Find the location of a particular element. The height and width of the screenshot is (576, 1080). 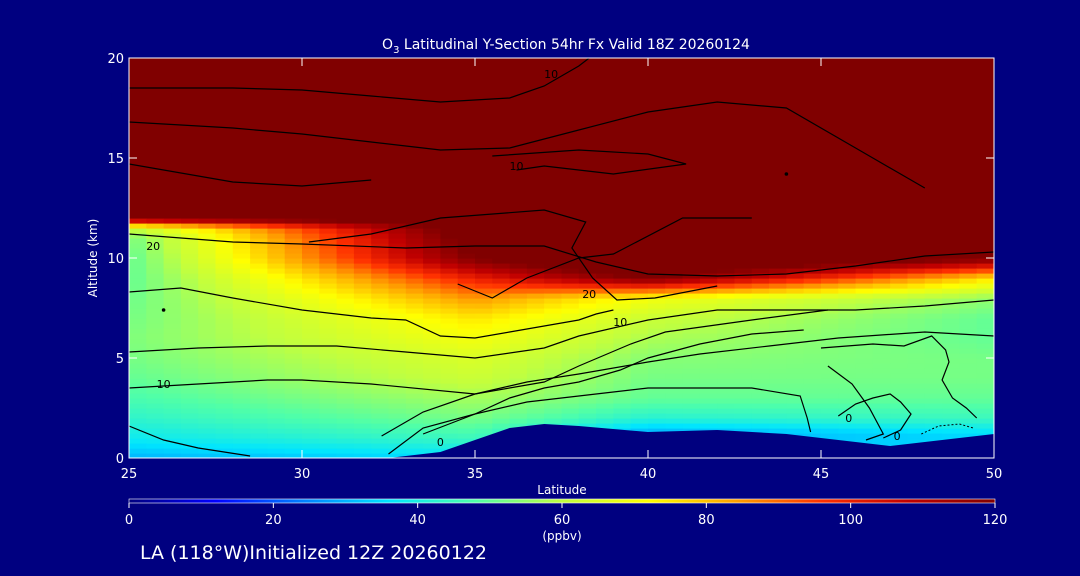

contour-label: 10 is located at coordinates (517, 166).